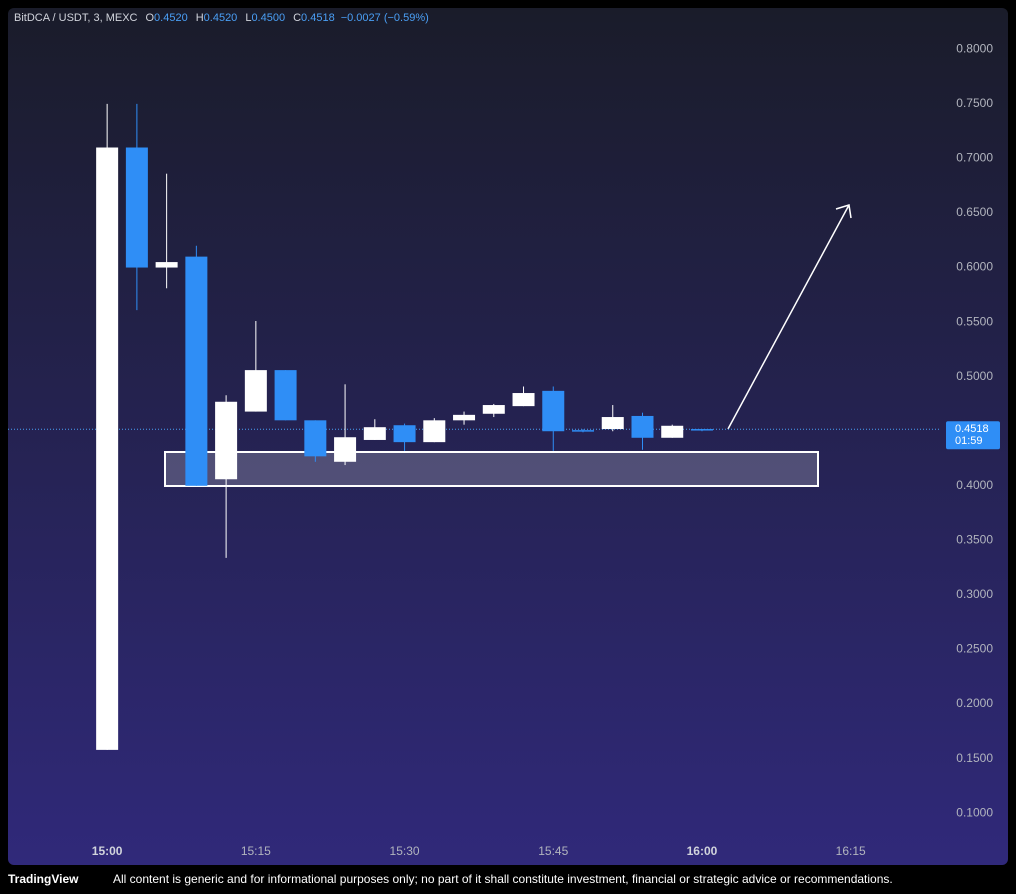 This screenshot has height=894, width=1016. What do you see at coordinates (553, 851) in the screenshot?
I see `x-tick-label: 15:45` at bounding box center [553, 851].